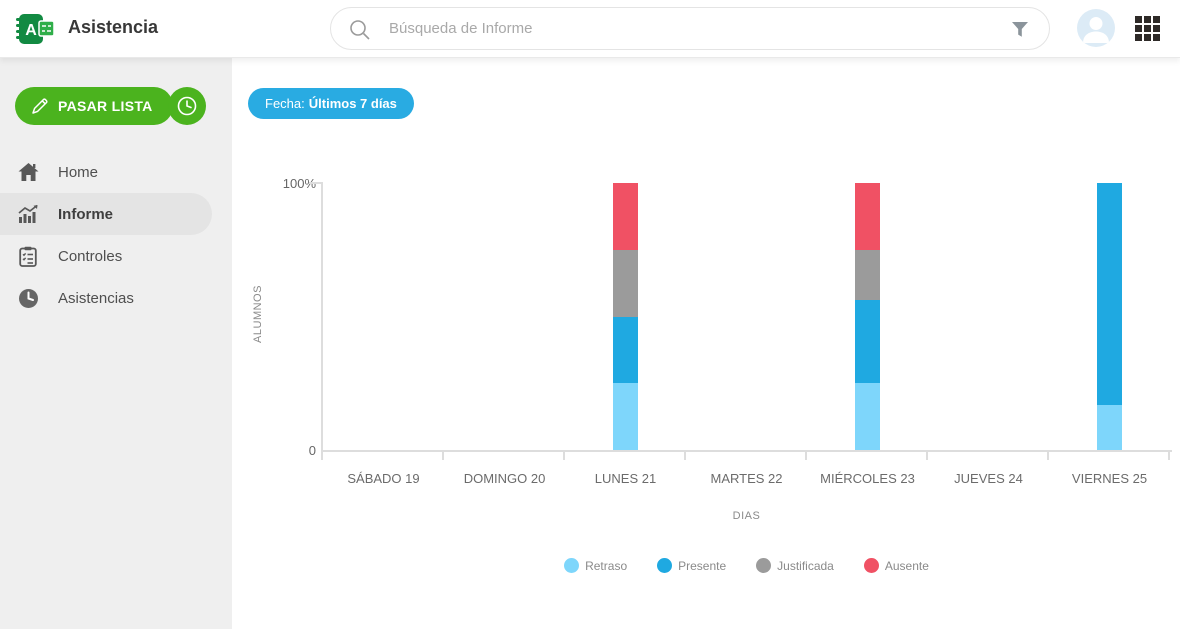 This screenshot has height=629, width=1180. I want to click on app-title: Asistencia, so click(113, 27).